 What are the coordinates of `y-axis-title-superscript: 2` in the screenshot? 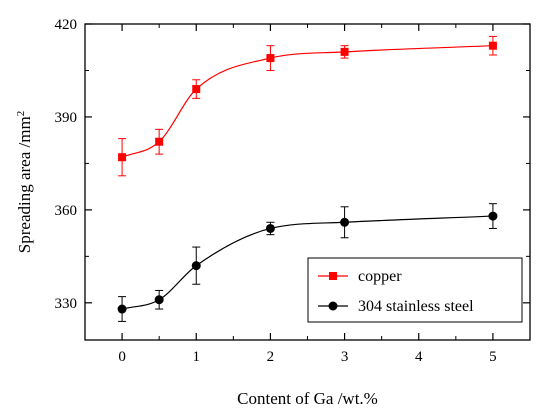 It's located at (21, 114).